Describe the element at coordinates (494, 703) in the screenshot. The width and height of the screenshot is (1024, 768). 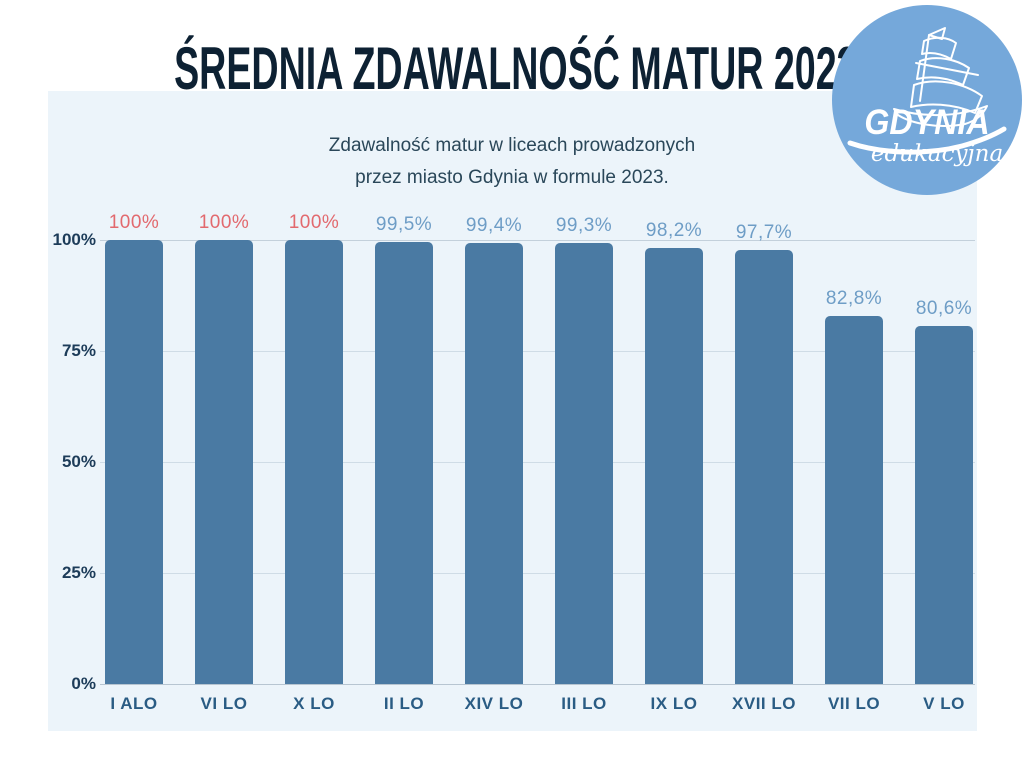
I see `x-axis-label: XIV LO` at that location.